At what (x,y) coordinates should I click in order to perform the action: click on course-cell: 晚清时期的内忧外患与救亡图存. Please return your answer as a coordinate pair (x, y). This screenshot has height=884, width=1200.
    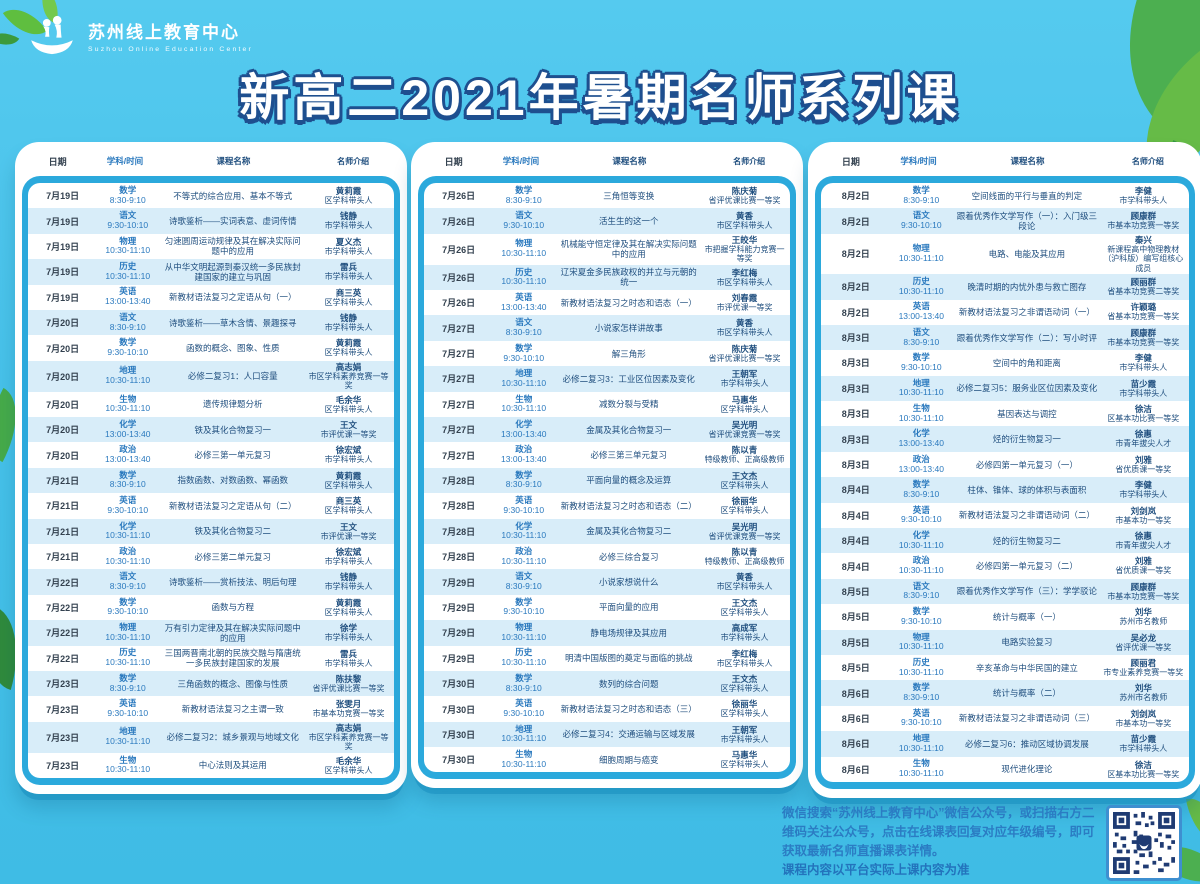
    Looking at the image, I should click on (1027, 286).